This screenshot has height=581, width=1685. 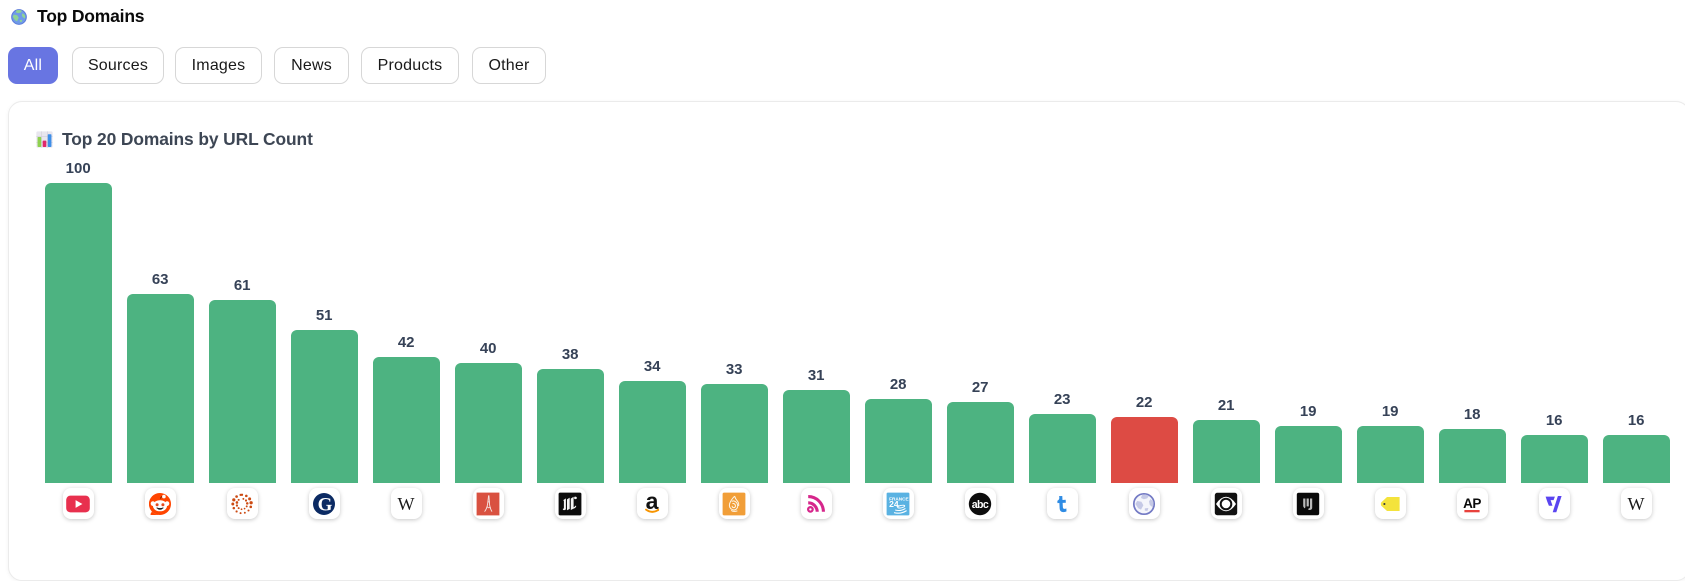 What do you see at coordinates (1472, 503) in the screenshot?
I see `svg-text: AP` at bounding box center [1472, 503].